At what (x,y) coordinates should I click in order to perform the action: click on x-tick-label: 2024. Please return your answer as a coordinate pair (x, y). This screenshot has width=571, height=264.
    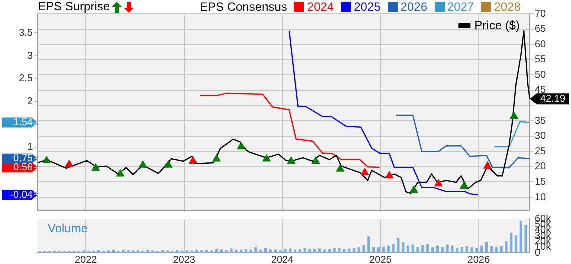
    Looking at the image, I should click on (282, 259).